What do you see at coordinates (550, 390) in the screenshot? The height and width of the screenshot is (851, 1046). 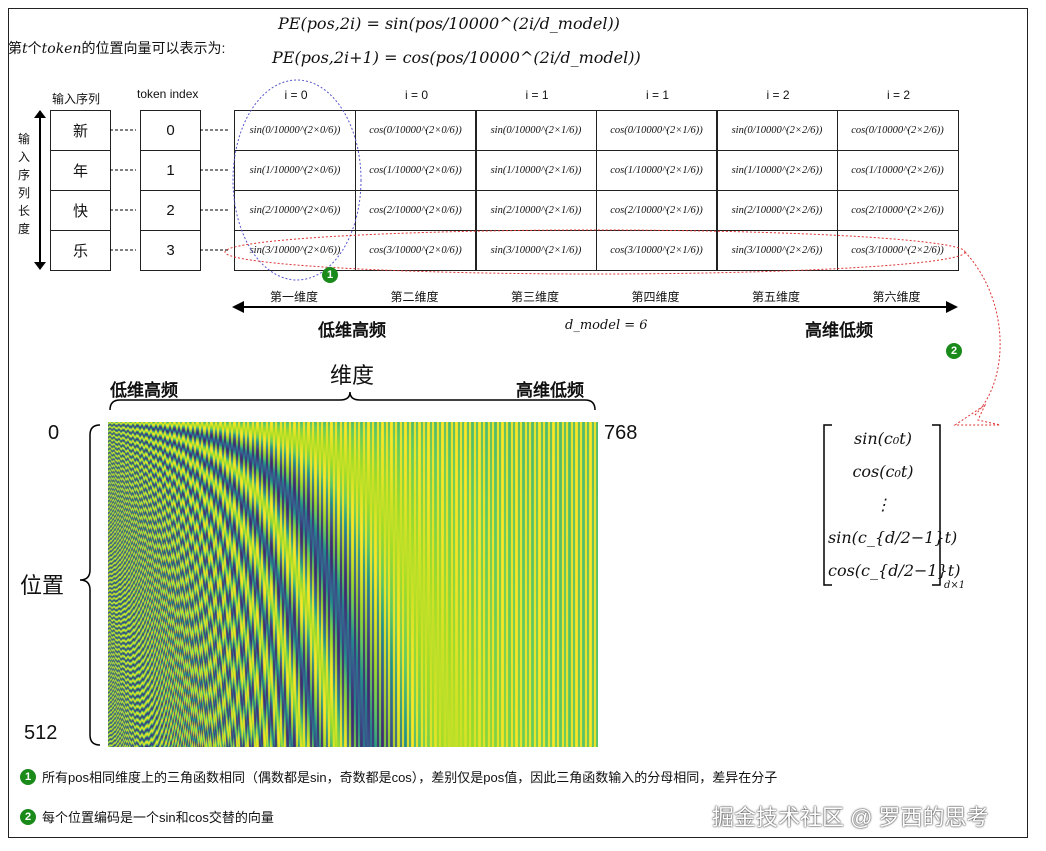 I see `heatmap-high-label: 高维低频` at bounding box center [550, 390].